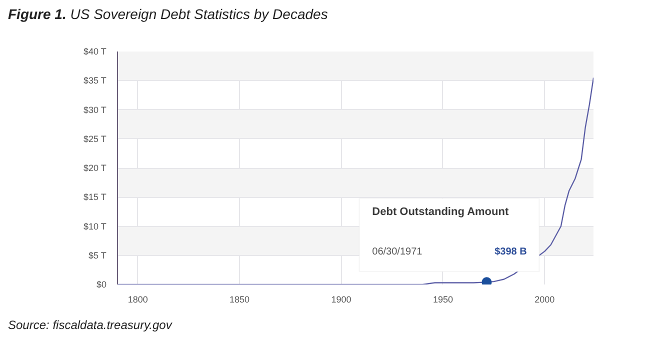  What do you see at coordinates (510, 252) in the screenshot?
I see `annotation: $398 B` at bounding box center [510, 252].